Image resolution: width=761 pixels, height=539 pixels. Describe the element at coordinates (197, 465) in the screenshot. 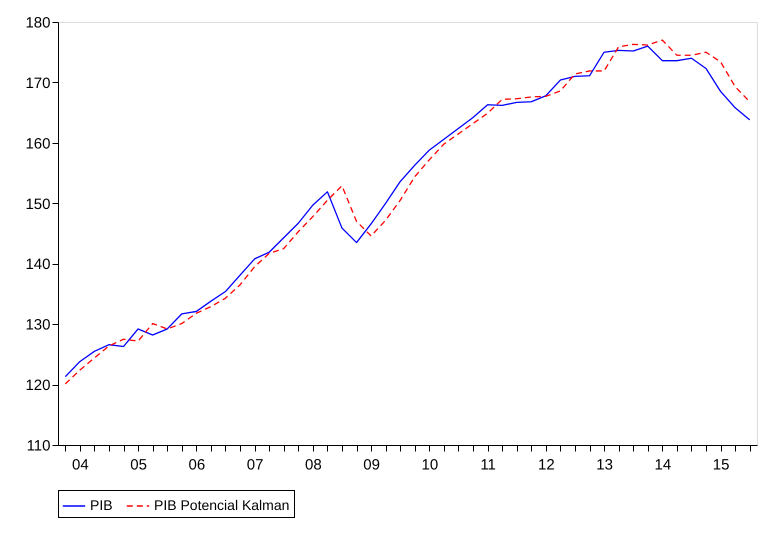

I see `x-tick-label: 06` at that location.